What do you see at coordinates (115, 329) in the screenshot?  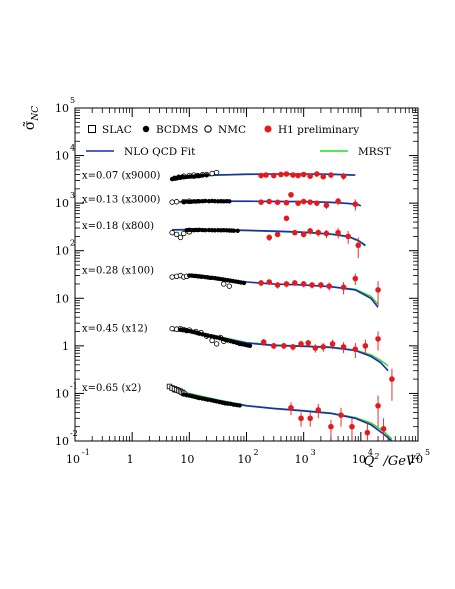 I see `bin-label: x=0.45 (x12)` at bounding box center [115, 329].